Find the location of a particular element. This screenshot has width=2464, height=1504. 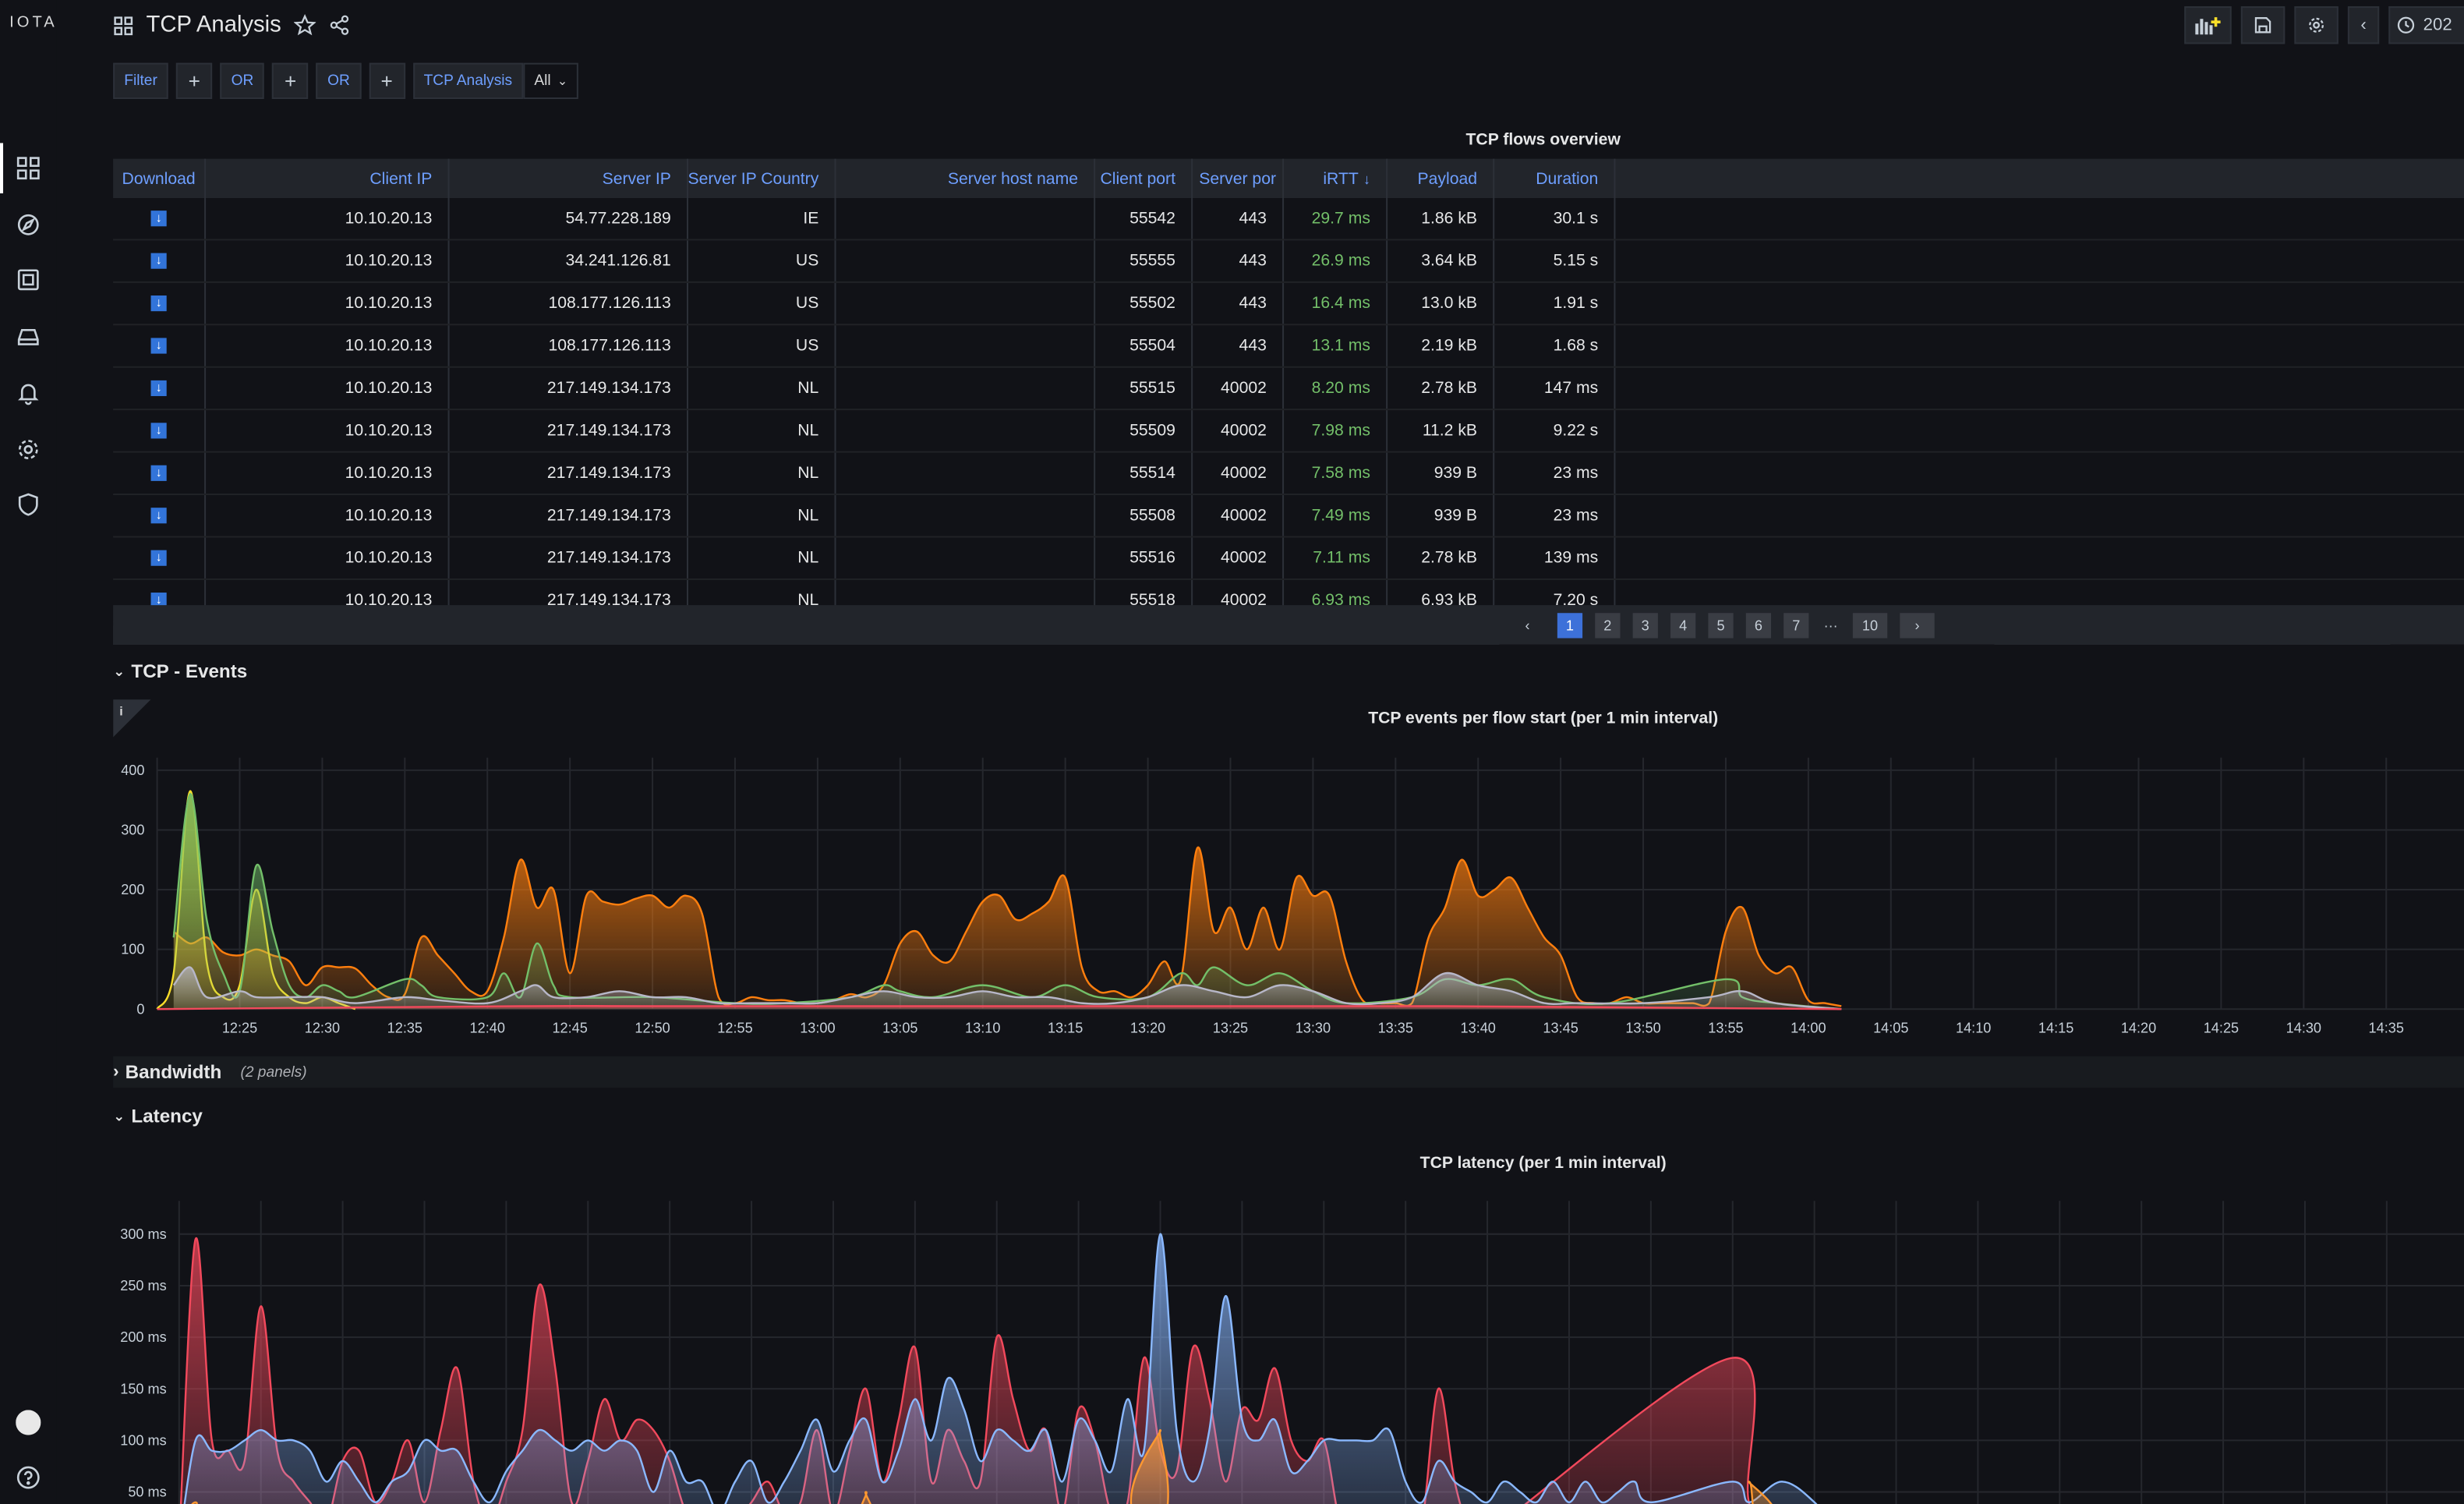

row-header-tcp-events: ⌄ TCP - Events is located at coordinates (180, 671).